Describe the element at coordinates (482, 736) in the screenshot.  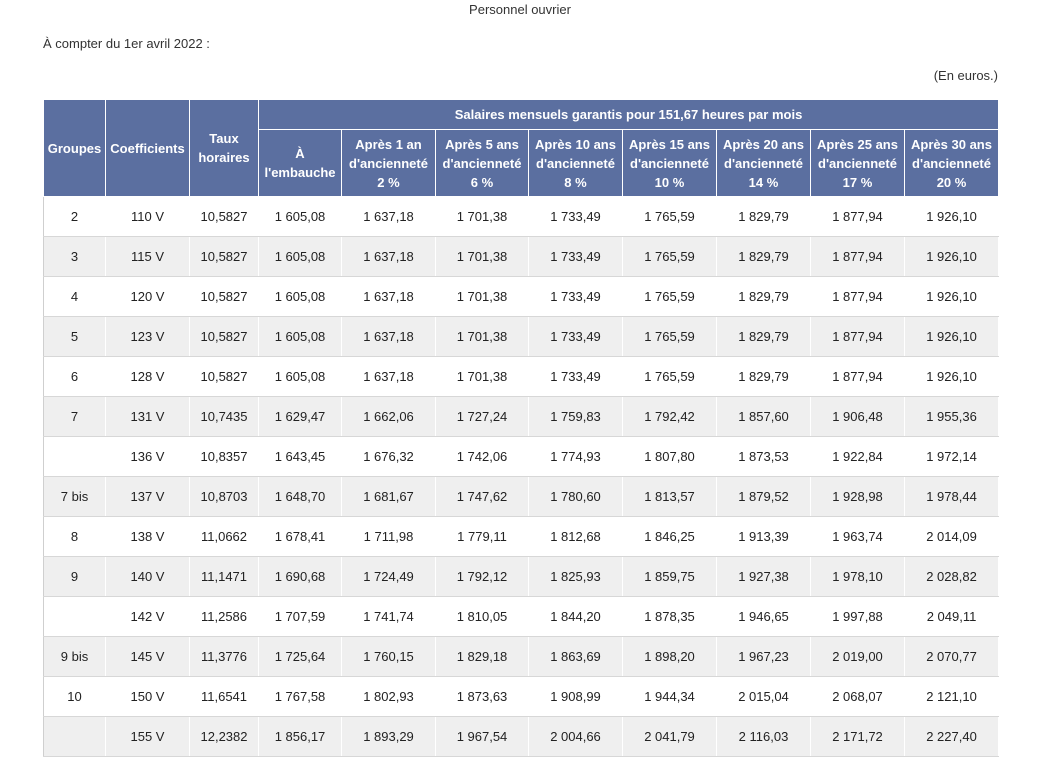
I see `cell-5-ans: 1 967,54` at that location.